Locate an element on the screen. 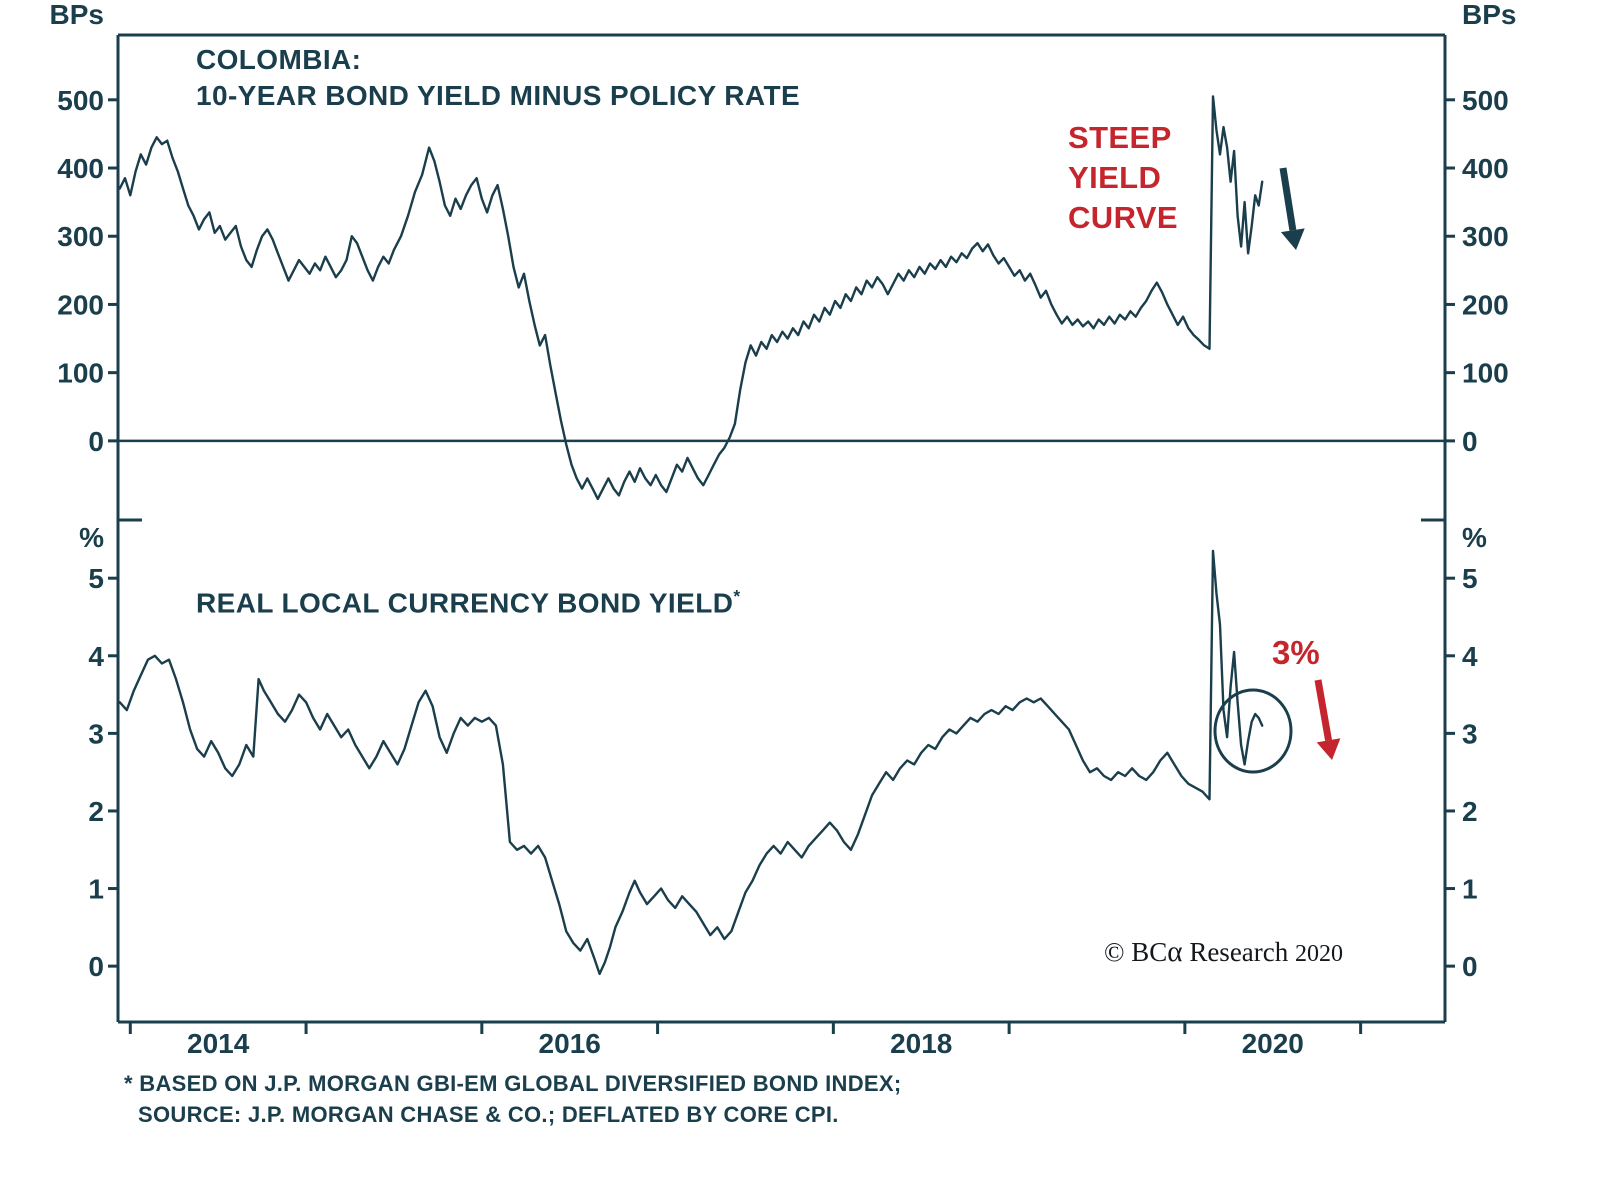  x-tick-label: 2020 is located at coordinates (1273, 1043).